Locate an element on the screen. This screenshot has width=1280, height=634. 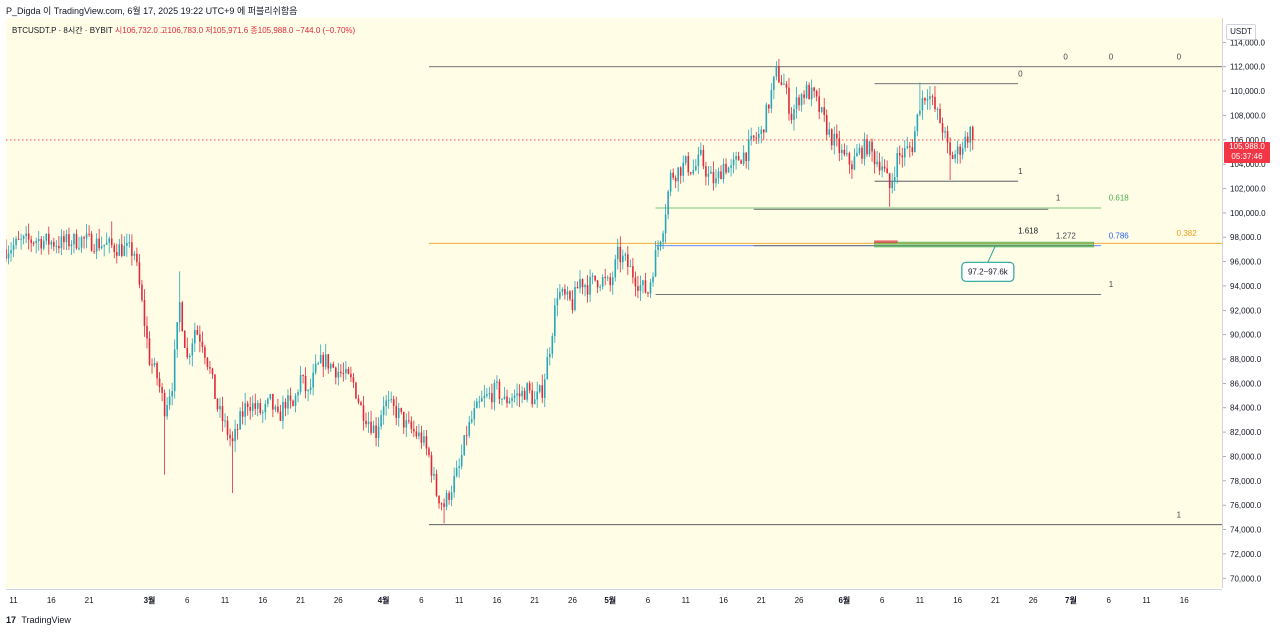
brand-name: TradingView is located at coordinates (46, 620).